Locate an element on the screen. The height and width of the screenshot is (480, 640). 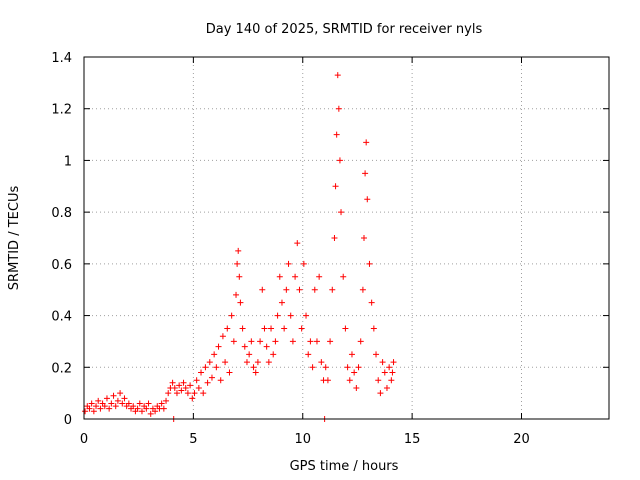
x-tick-label: 5 is located at coordinates (193, 439).